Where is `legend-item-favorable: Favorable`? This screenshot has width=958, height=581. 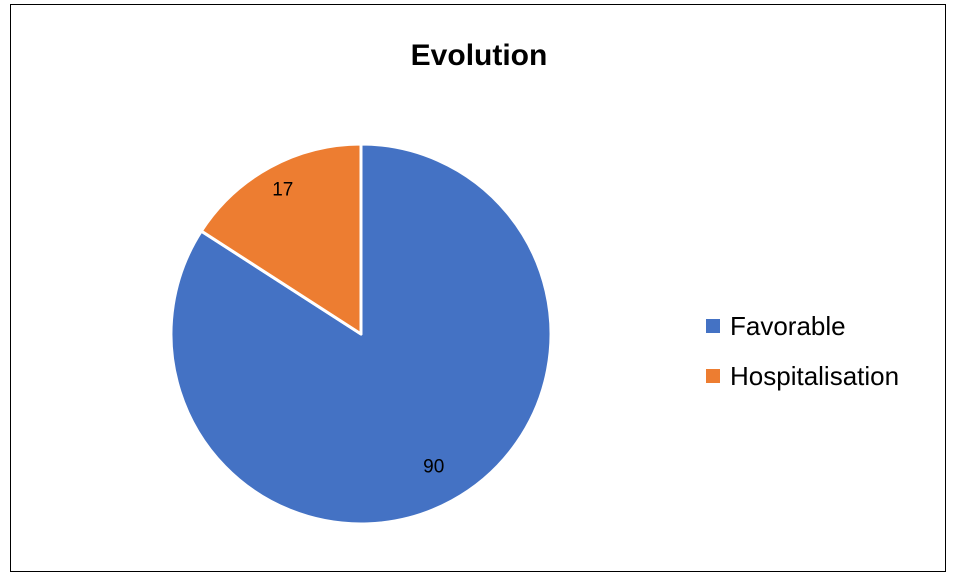
legend-item-favorable: Favorable is located at coordinates (802, 326).